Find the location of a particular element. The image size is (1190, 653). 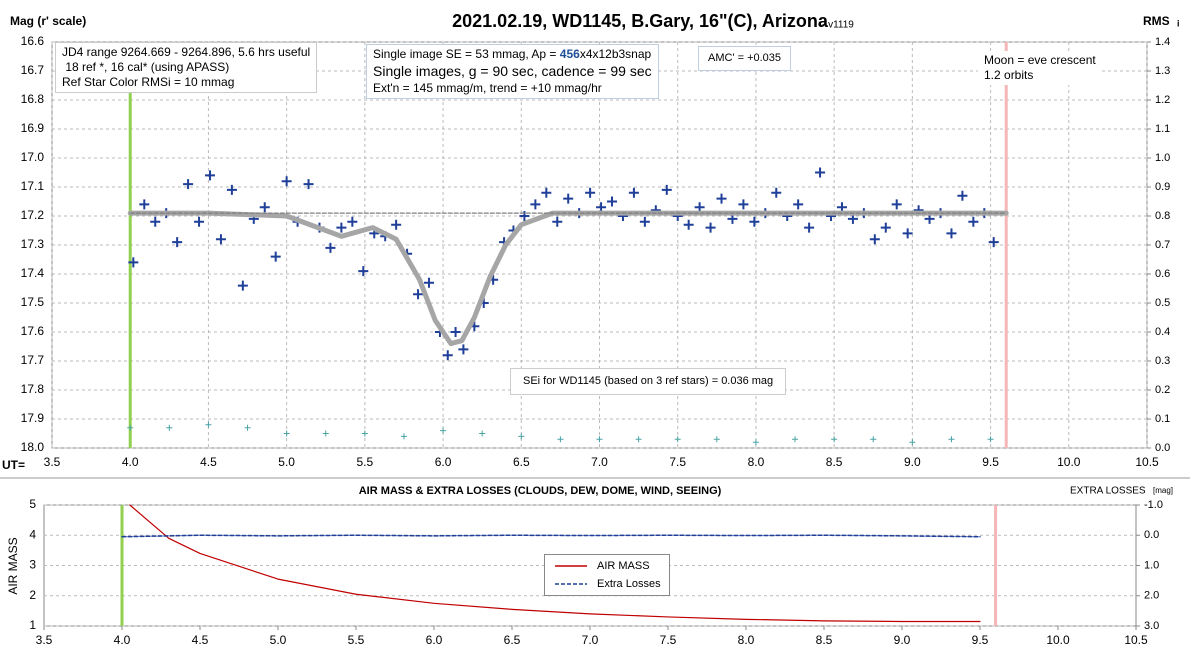

x-tick-label: 5.5 is located at coordinates (356, 640).